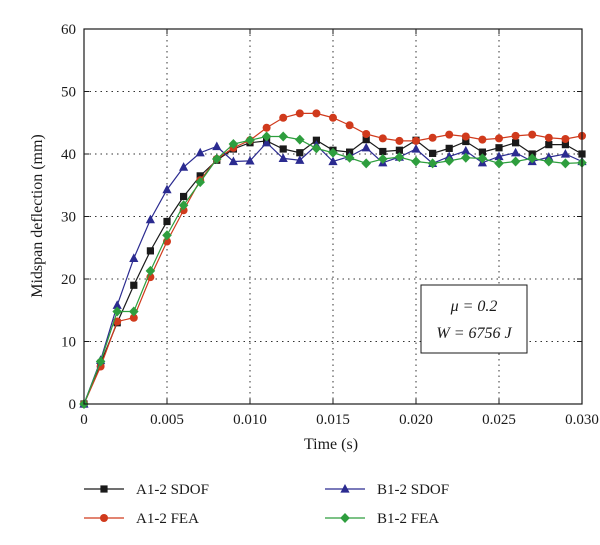 The image size is (600, 545). Describe the element at coordinates (73, 405) in the screenshot. I see `y-tick-label: 0` at that location.